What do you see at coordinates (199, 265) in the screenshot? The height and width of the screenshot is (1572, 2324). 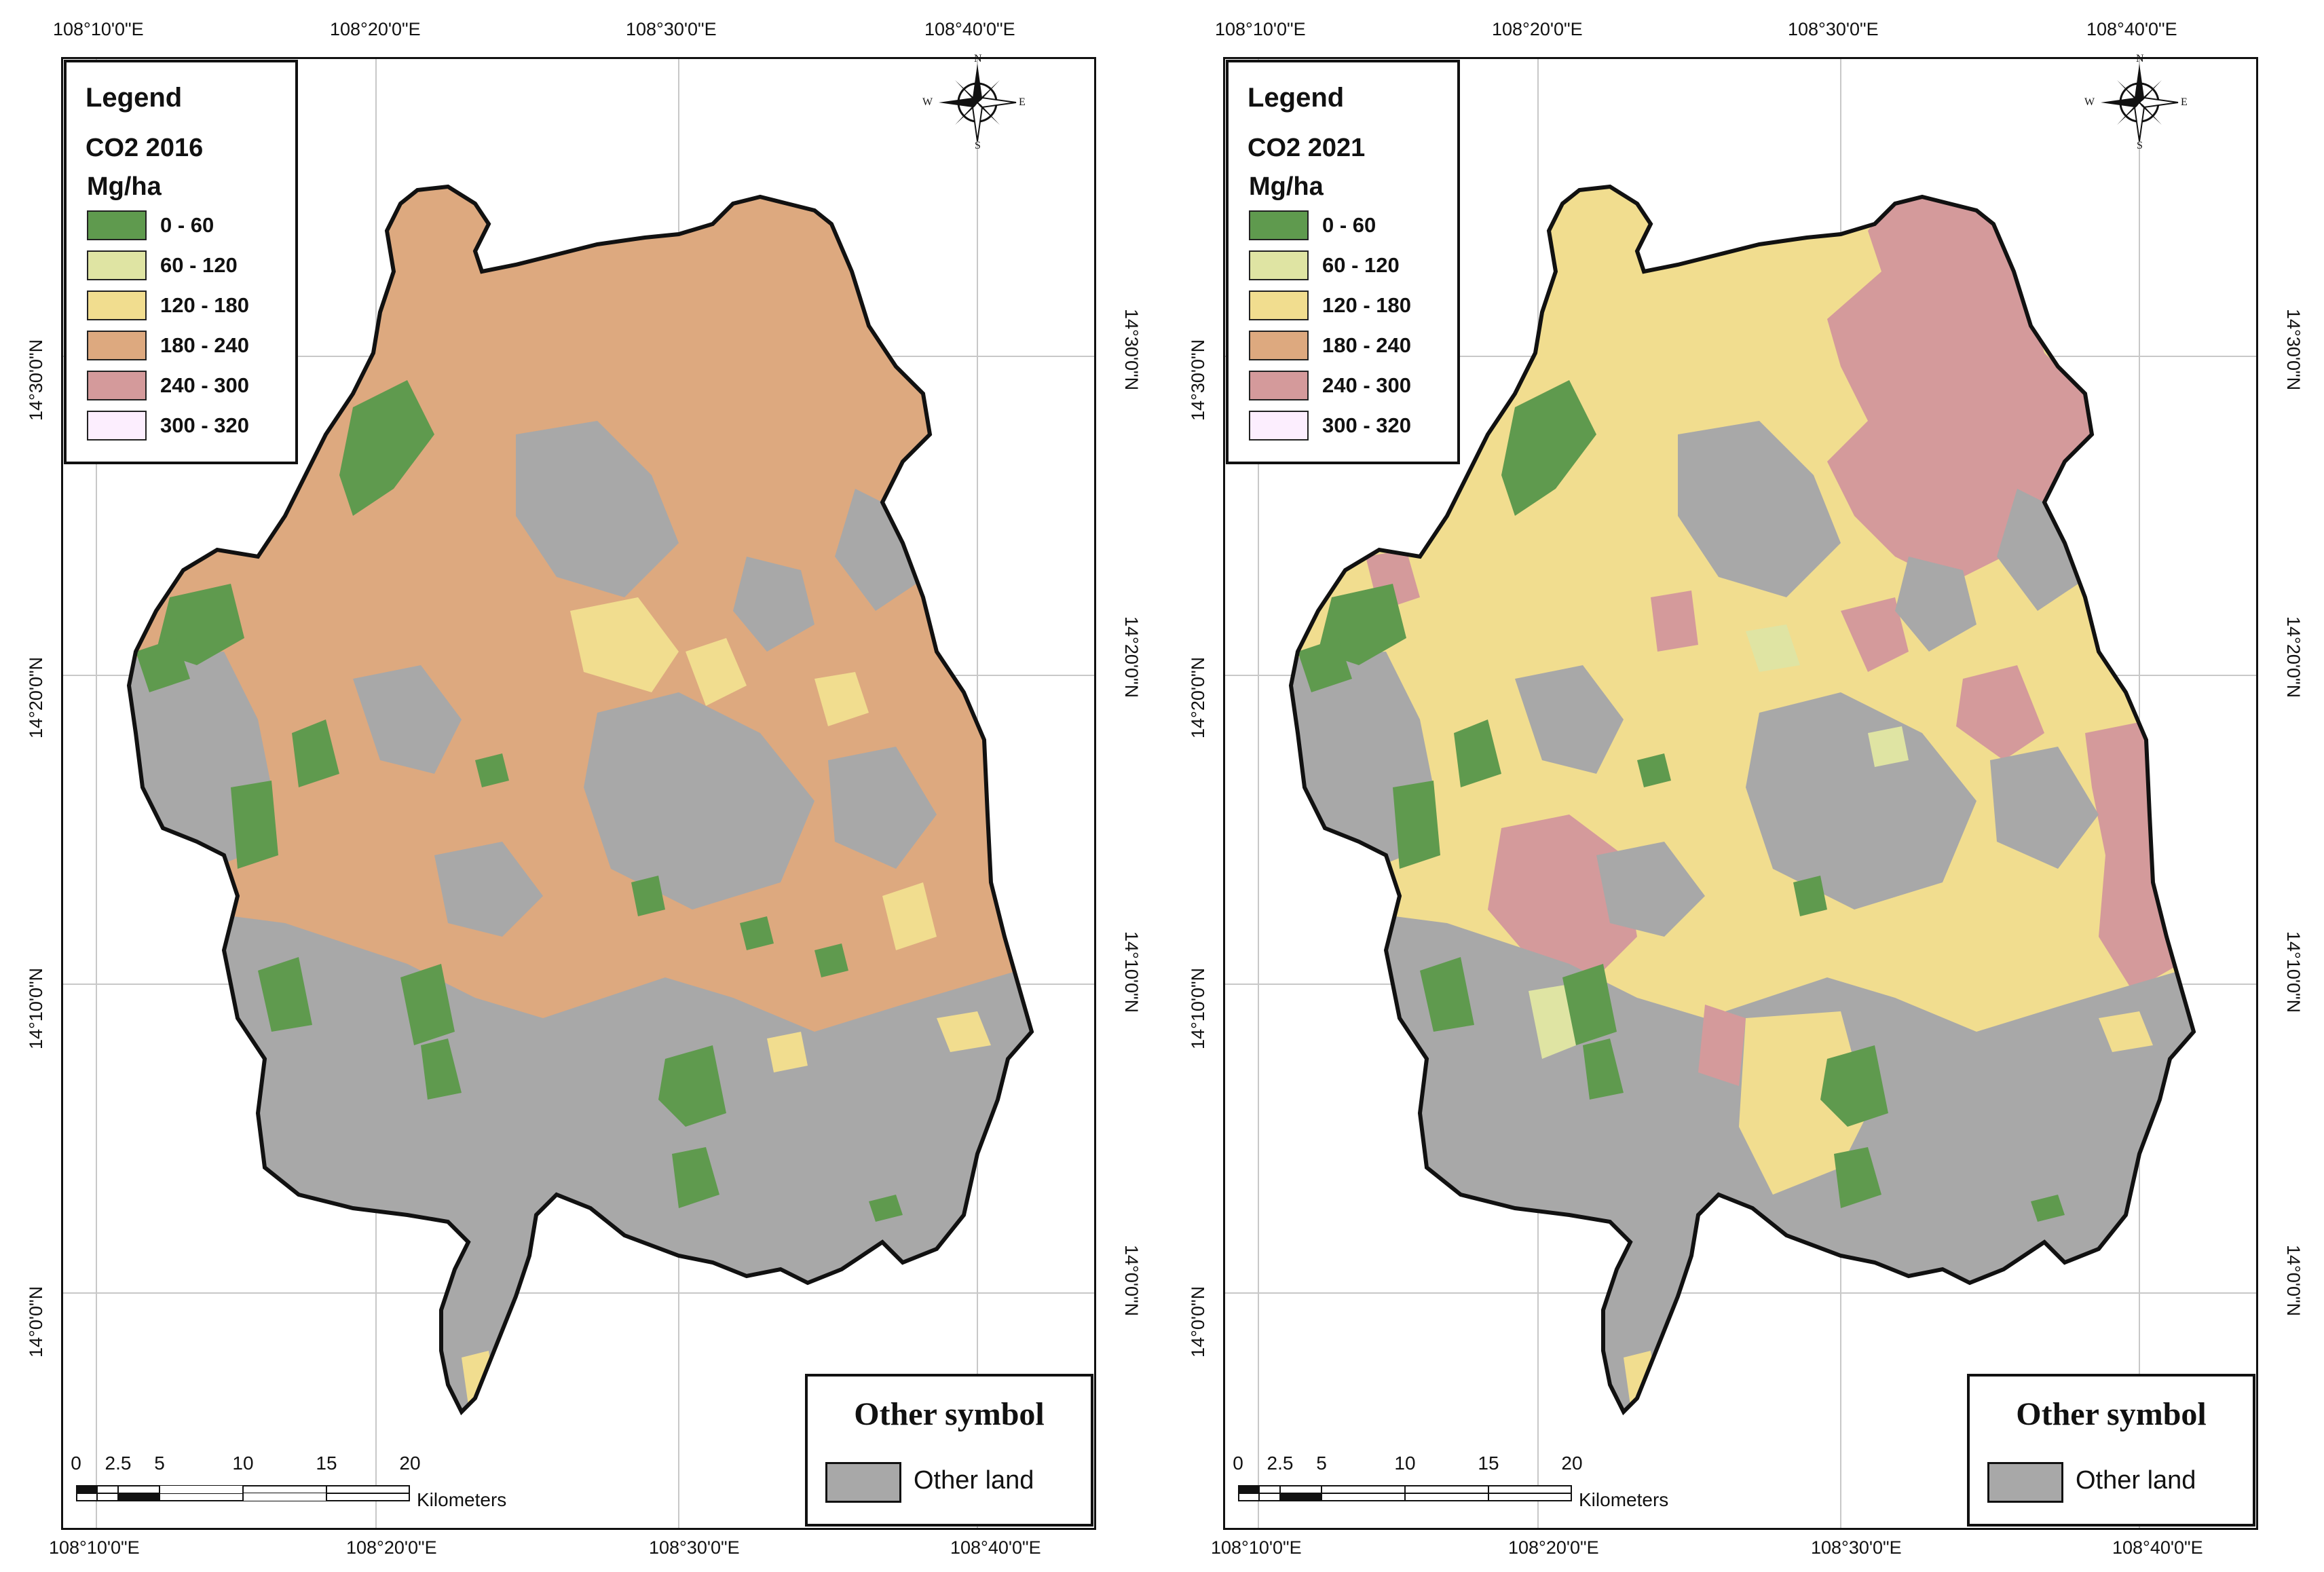 I see `legend-item-label: 60 - 120` at bounding box center [199, 265].